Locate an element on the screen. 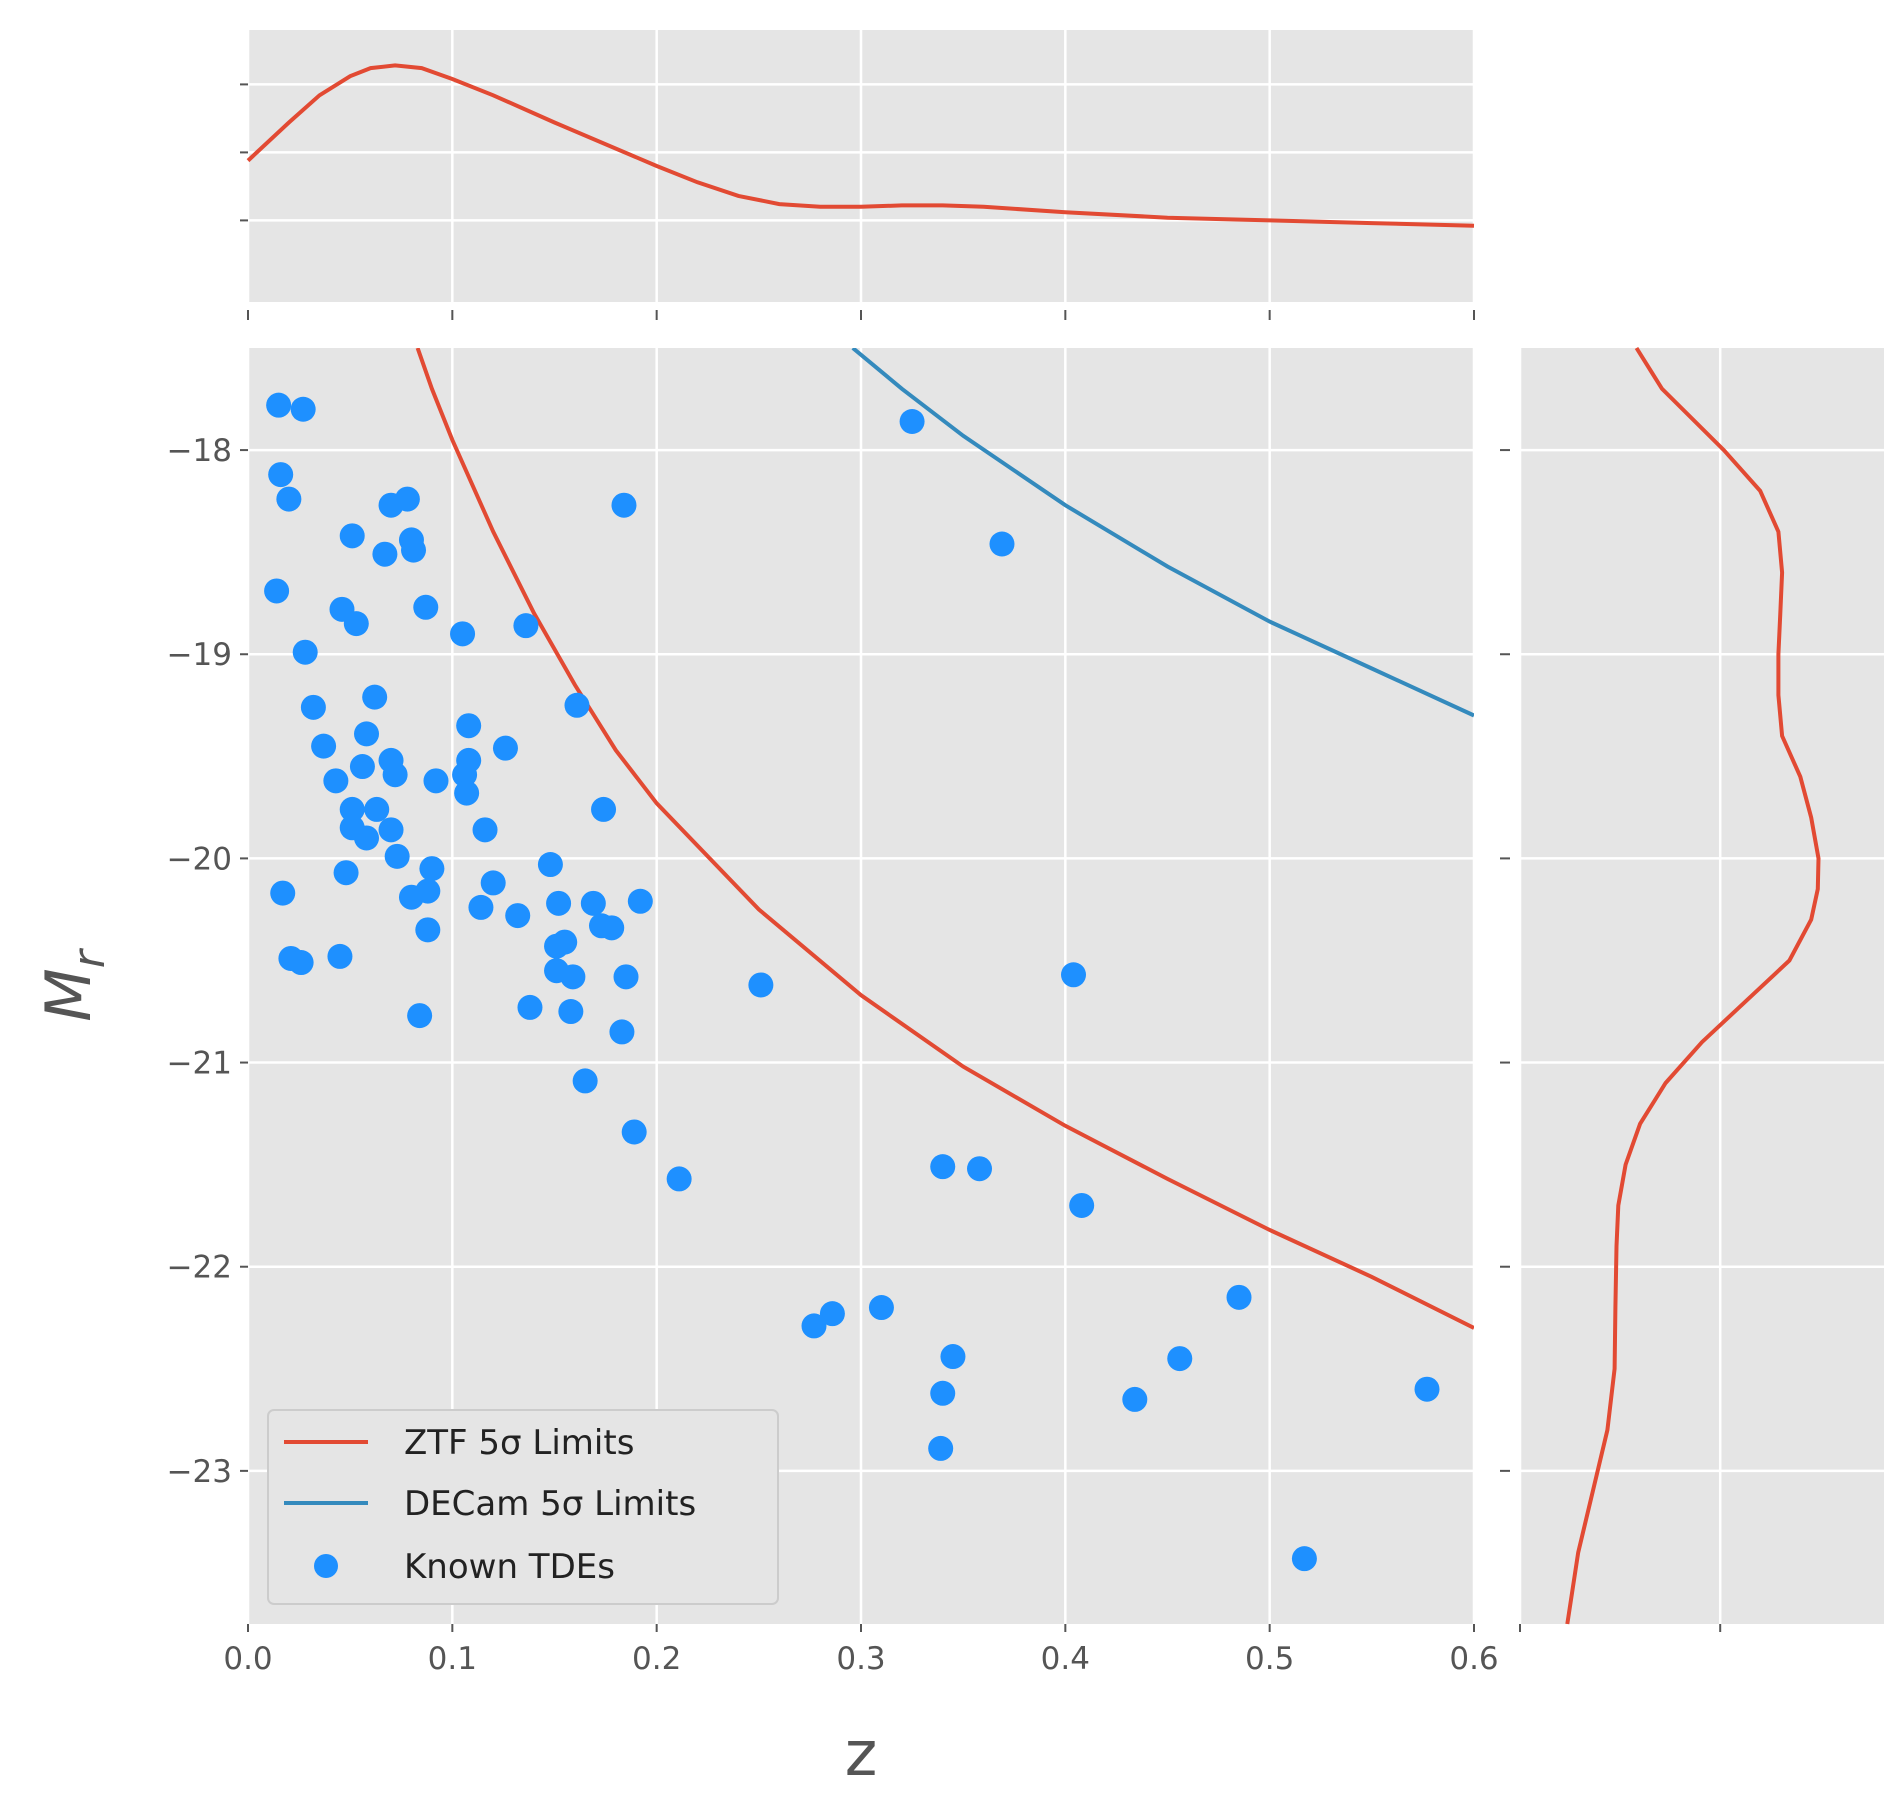  right-marginal-background is located at coordinates (1702, 986).